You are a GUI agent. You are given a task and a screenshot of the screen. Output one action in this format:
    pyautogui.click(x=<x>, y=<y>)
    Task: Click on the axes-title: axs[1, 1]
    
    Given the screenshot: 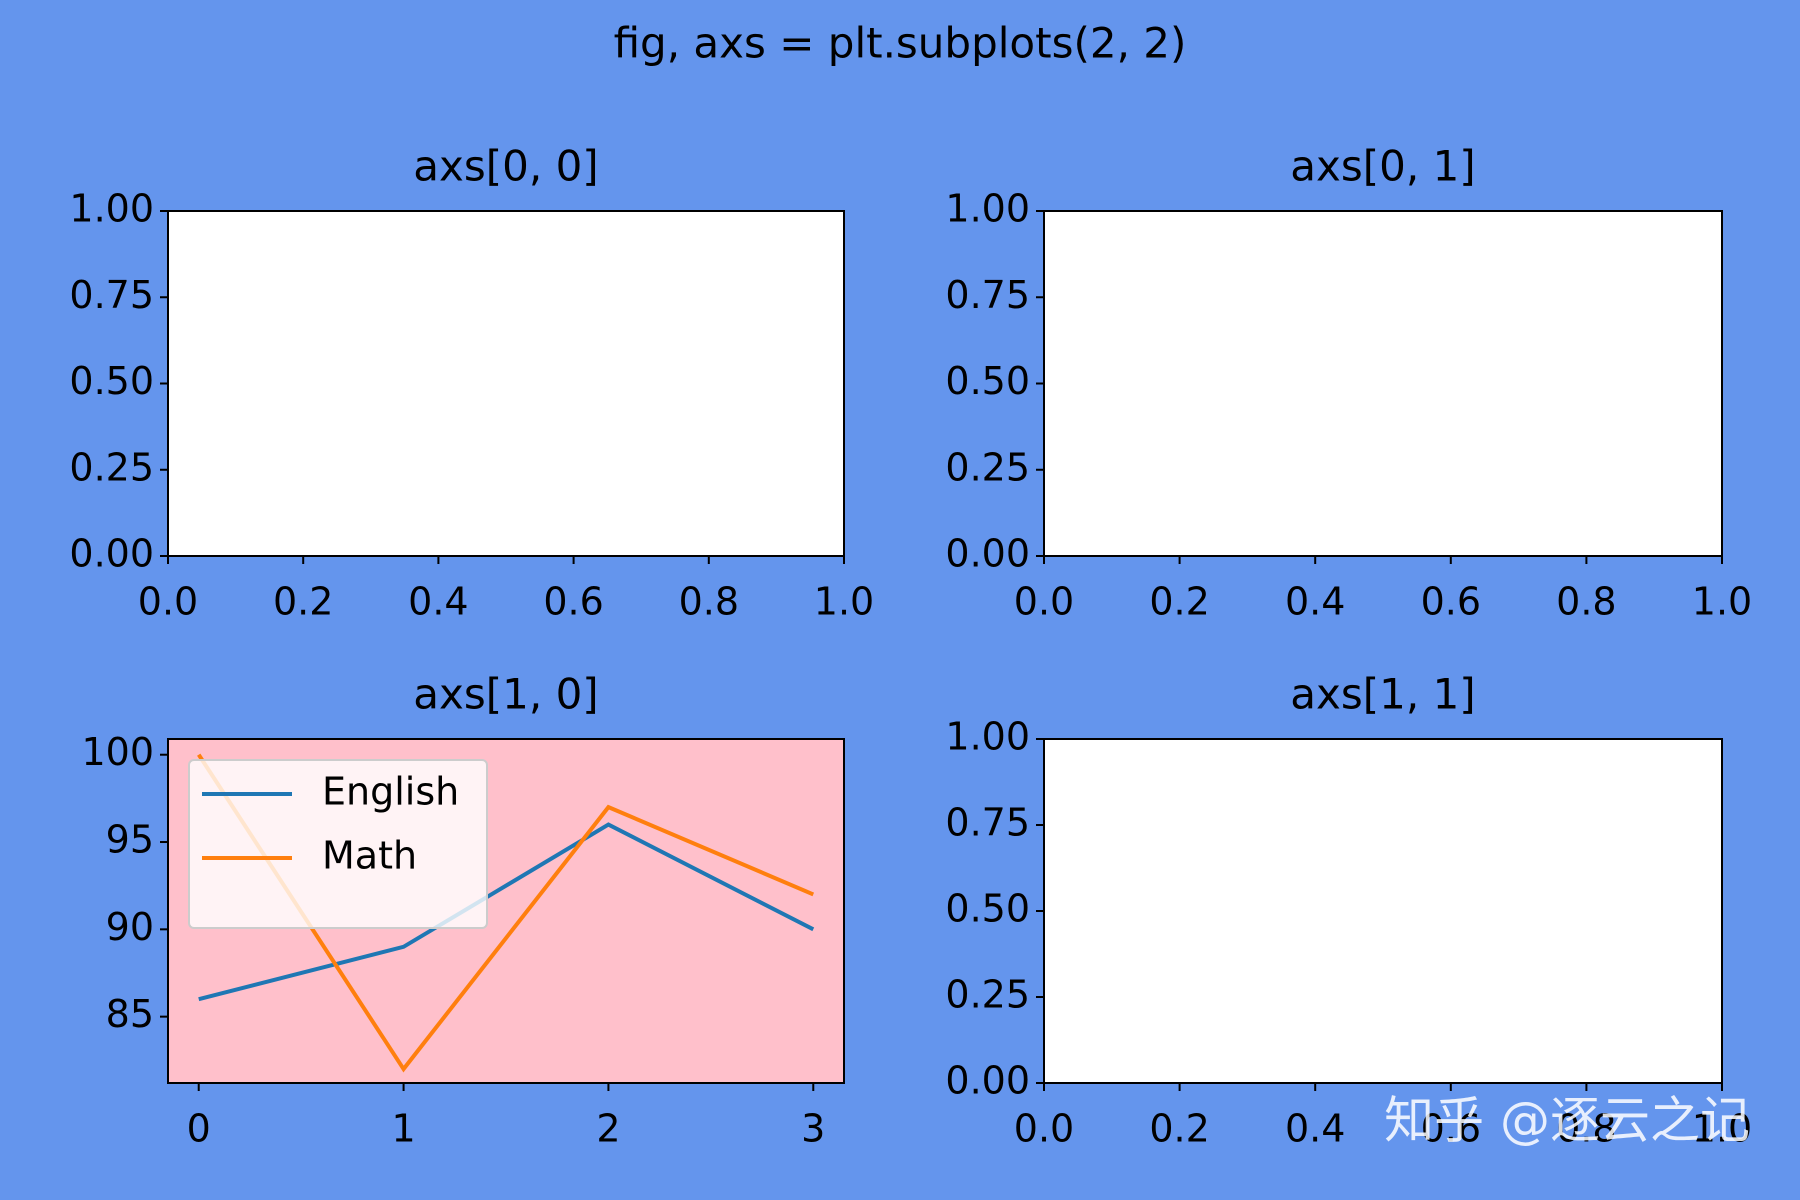 What is the action you would take?
    pyautogui.click(x=1382, y=694)
    